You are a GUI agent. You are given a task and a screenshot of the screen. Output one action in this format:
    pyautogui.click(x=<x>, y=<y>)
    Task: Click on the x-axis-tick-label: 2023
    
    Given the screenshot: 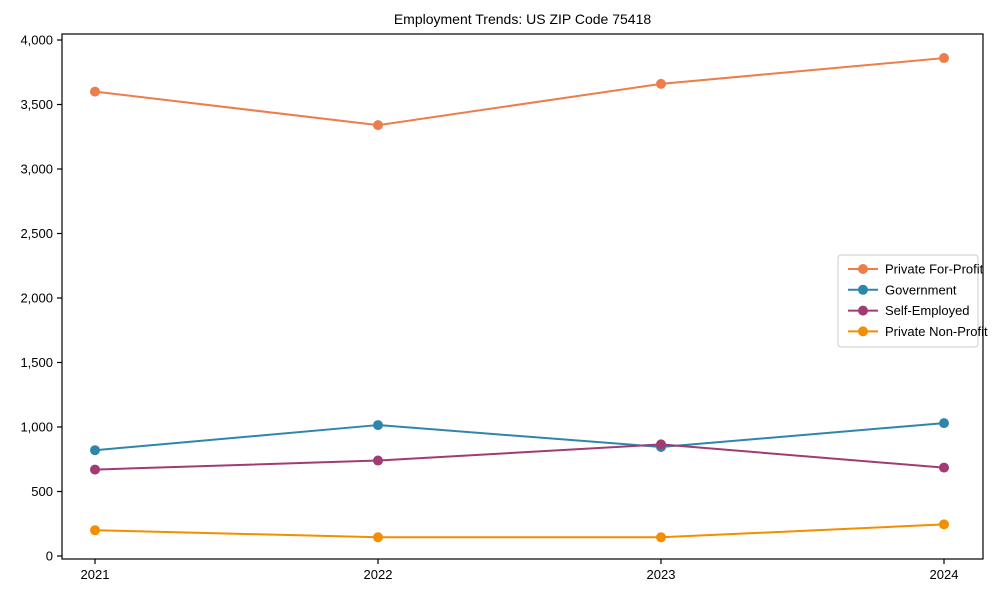 What is the action you would take?
    pyautogui.click(x=661, y=574)
    